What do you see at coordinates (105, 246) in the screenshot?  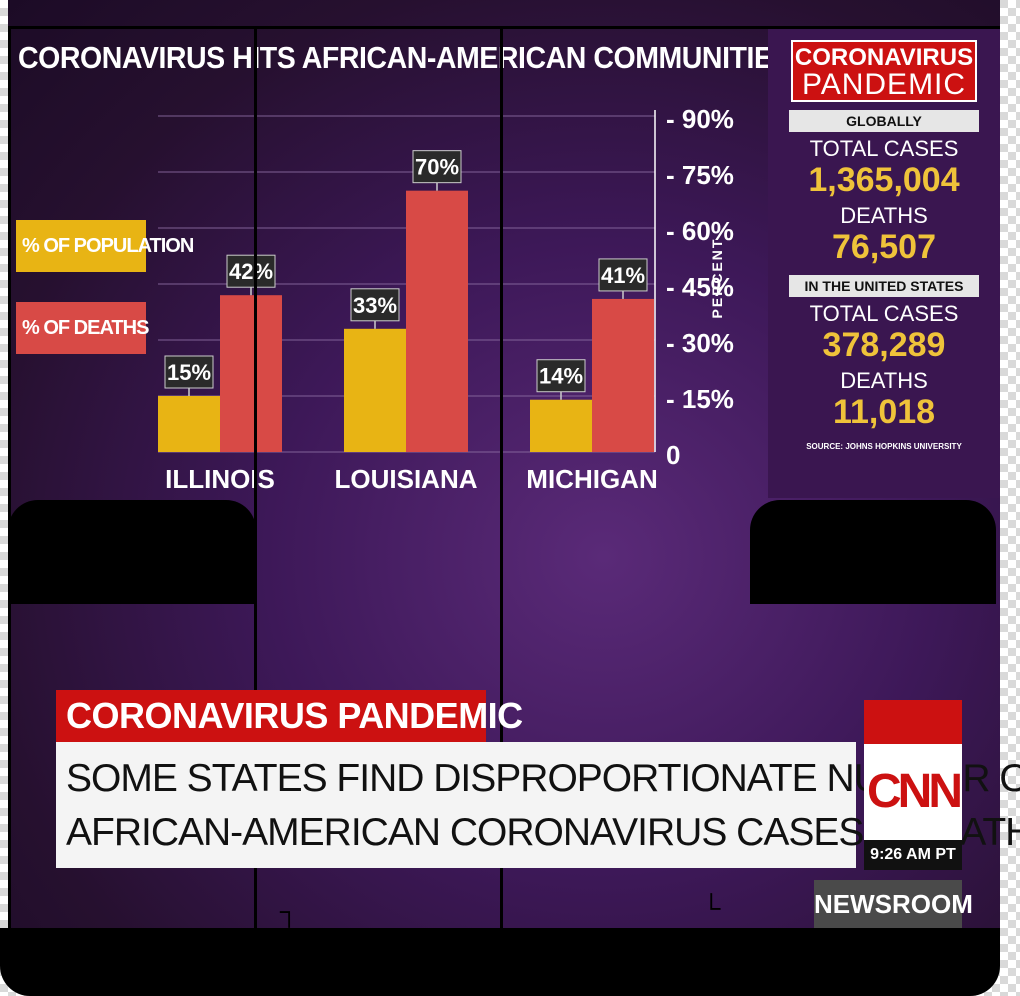 I see `legend-population: % OF POPULATION` at bounding box center [105, 246].